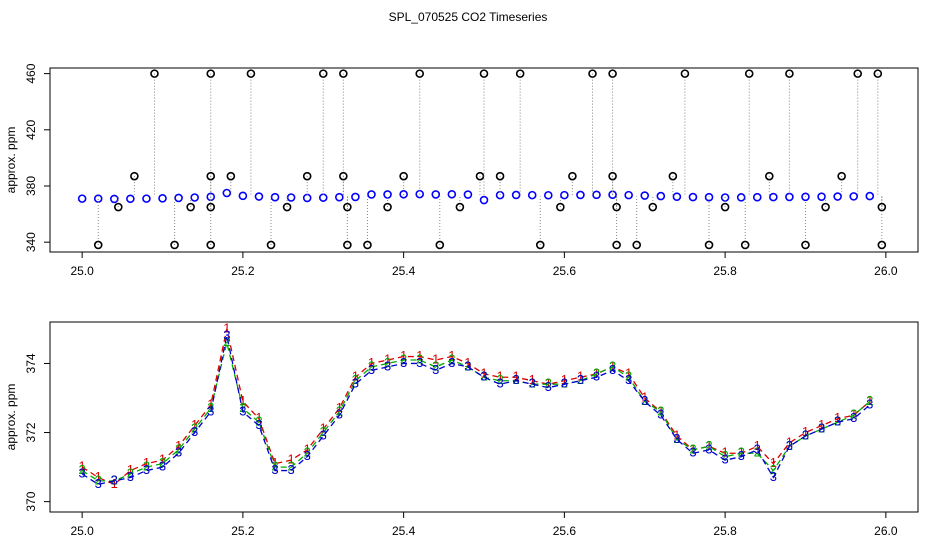  Describe the element at coordinates (31, 129) in the screenshot. I see `y-tick-label: 420` at that location.